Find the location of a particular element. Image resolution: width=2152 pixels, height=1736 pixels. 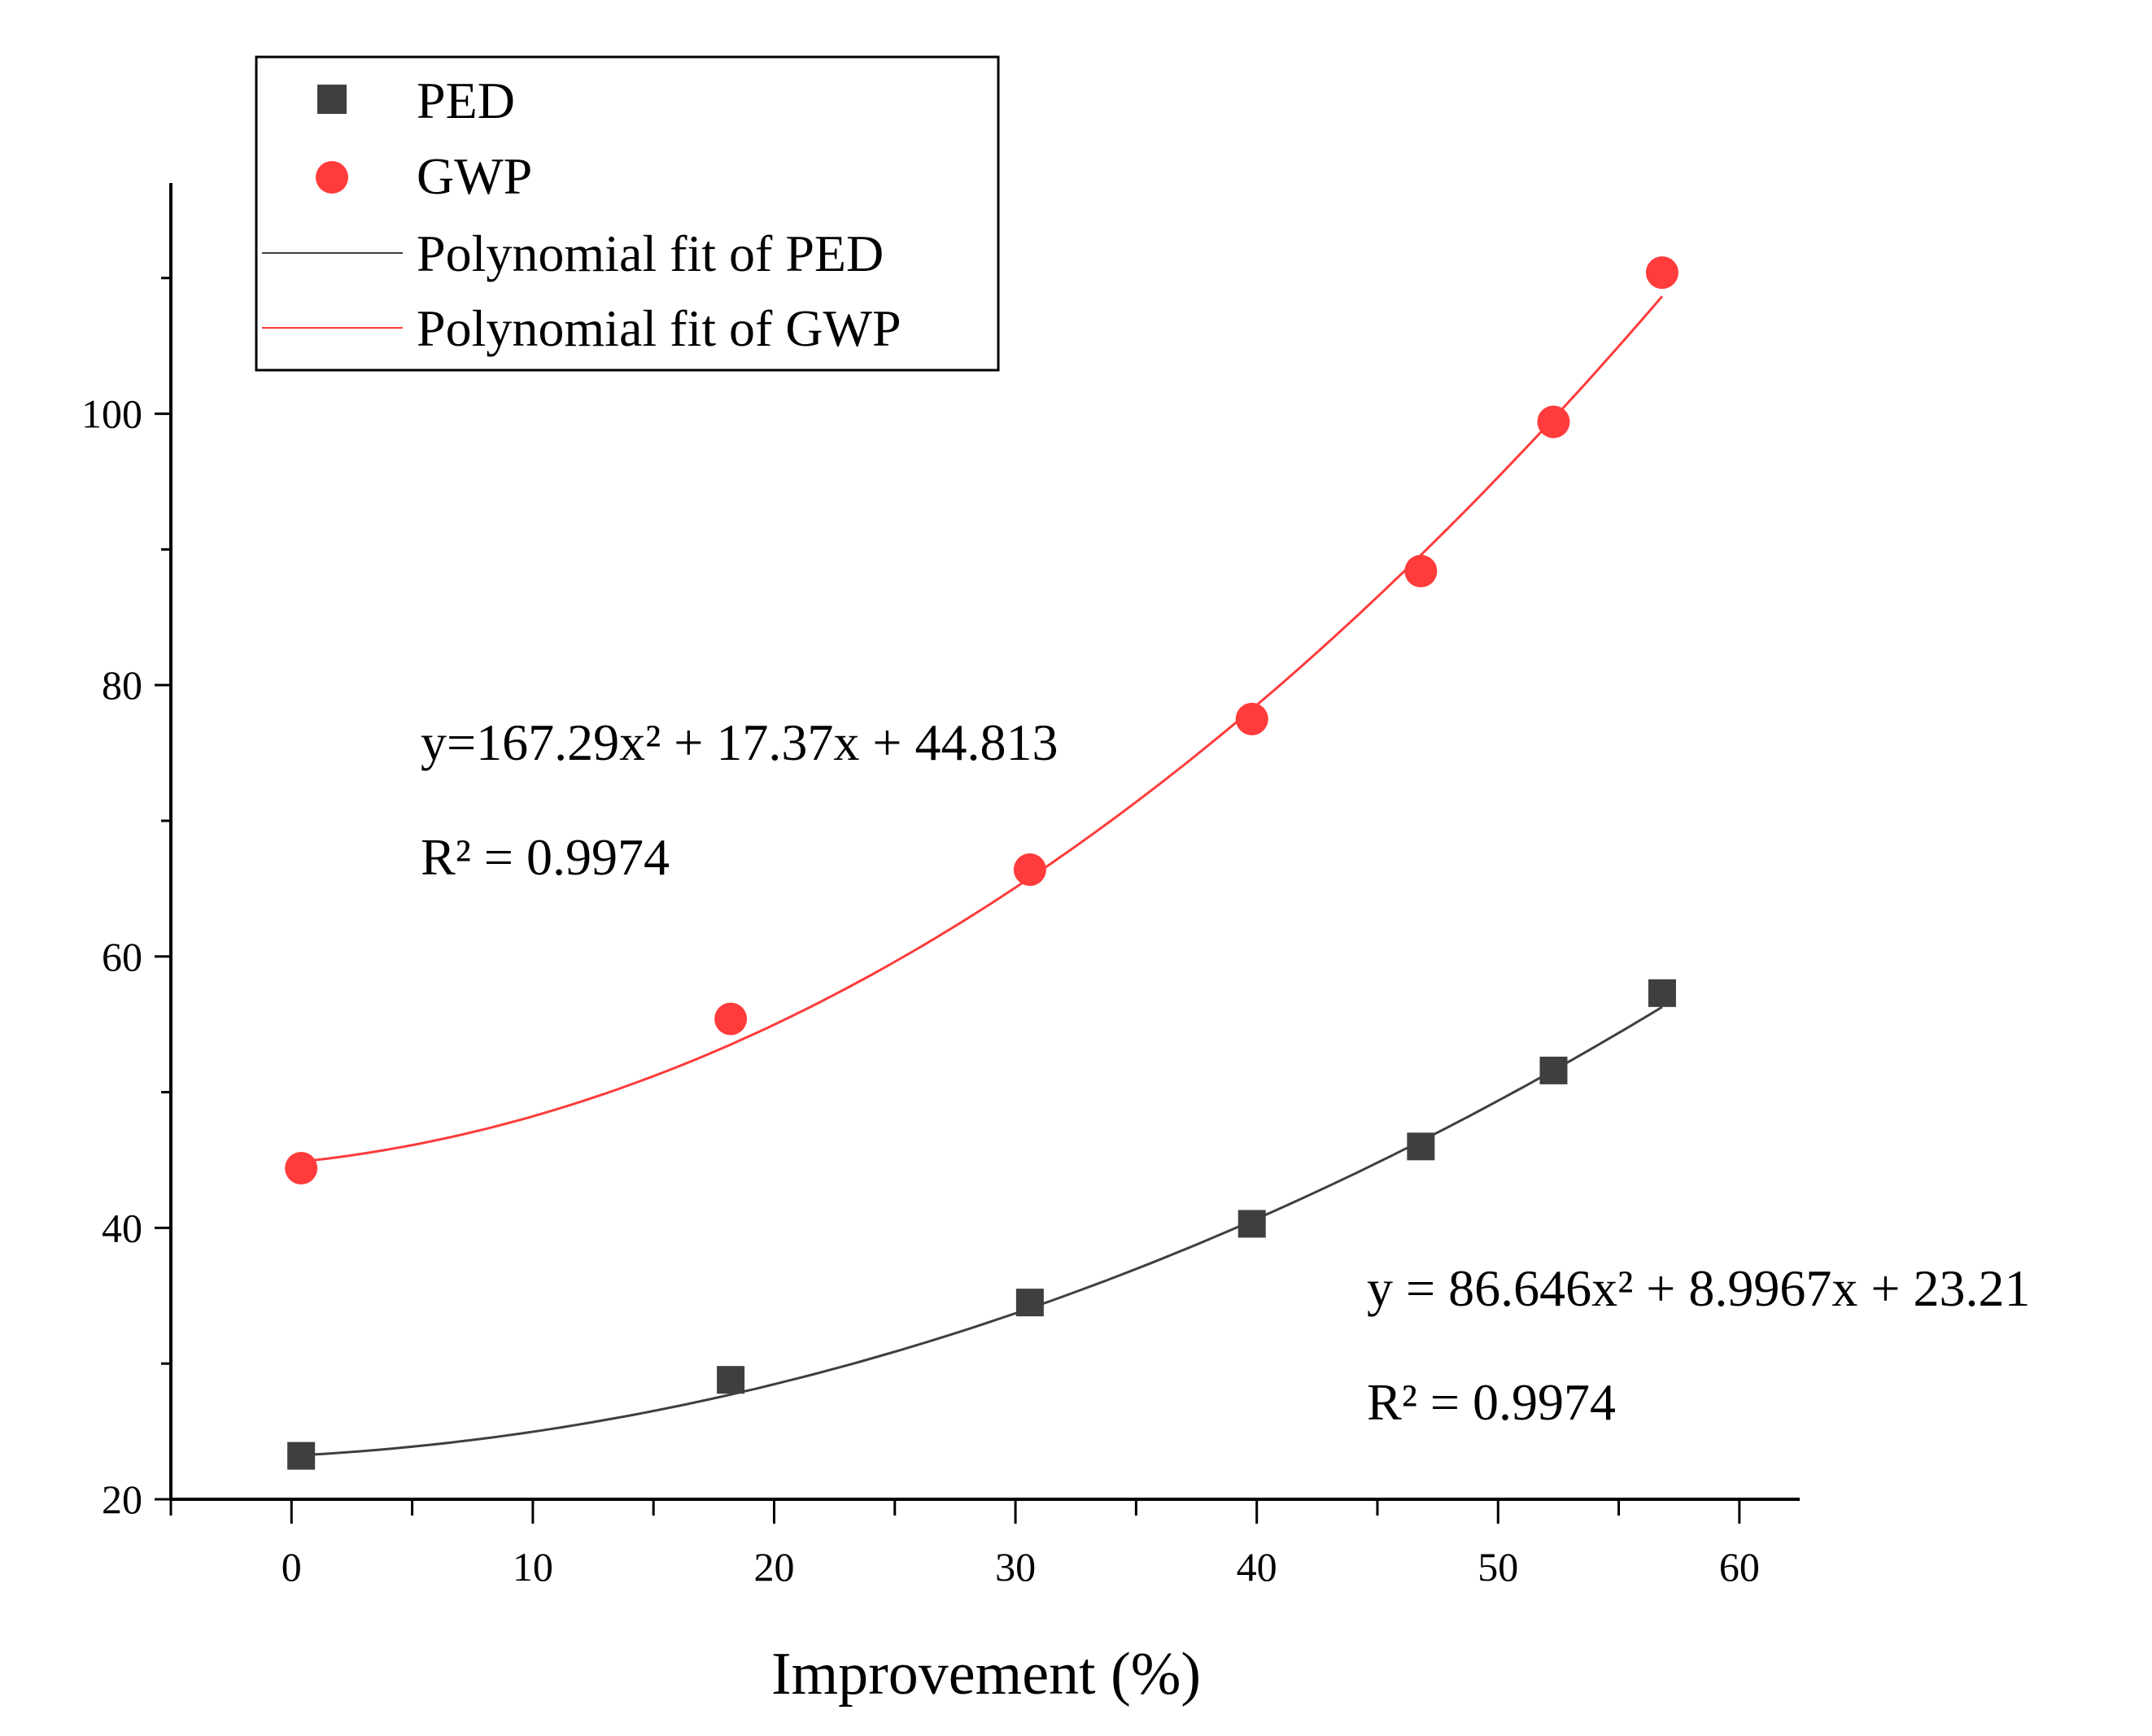

legend-ped-marker is located at coordinates (332, 99).